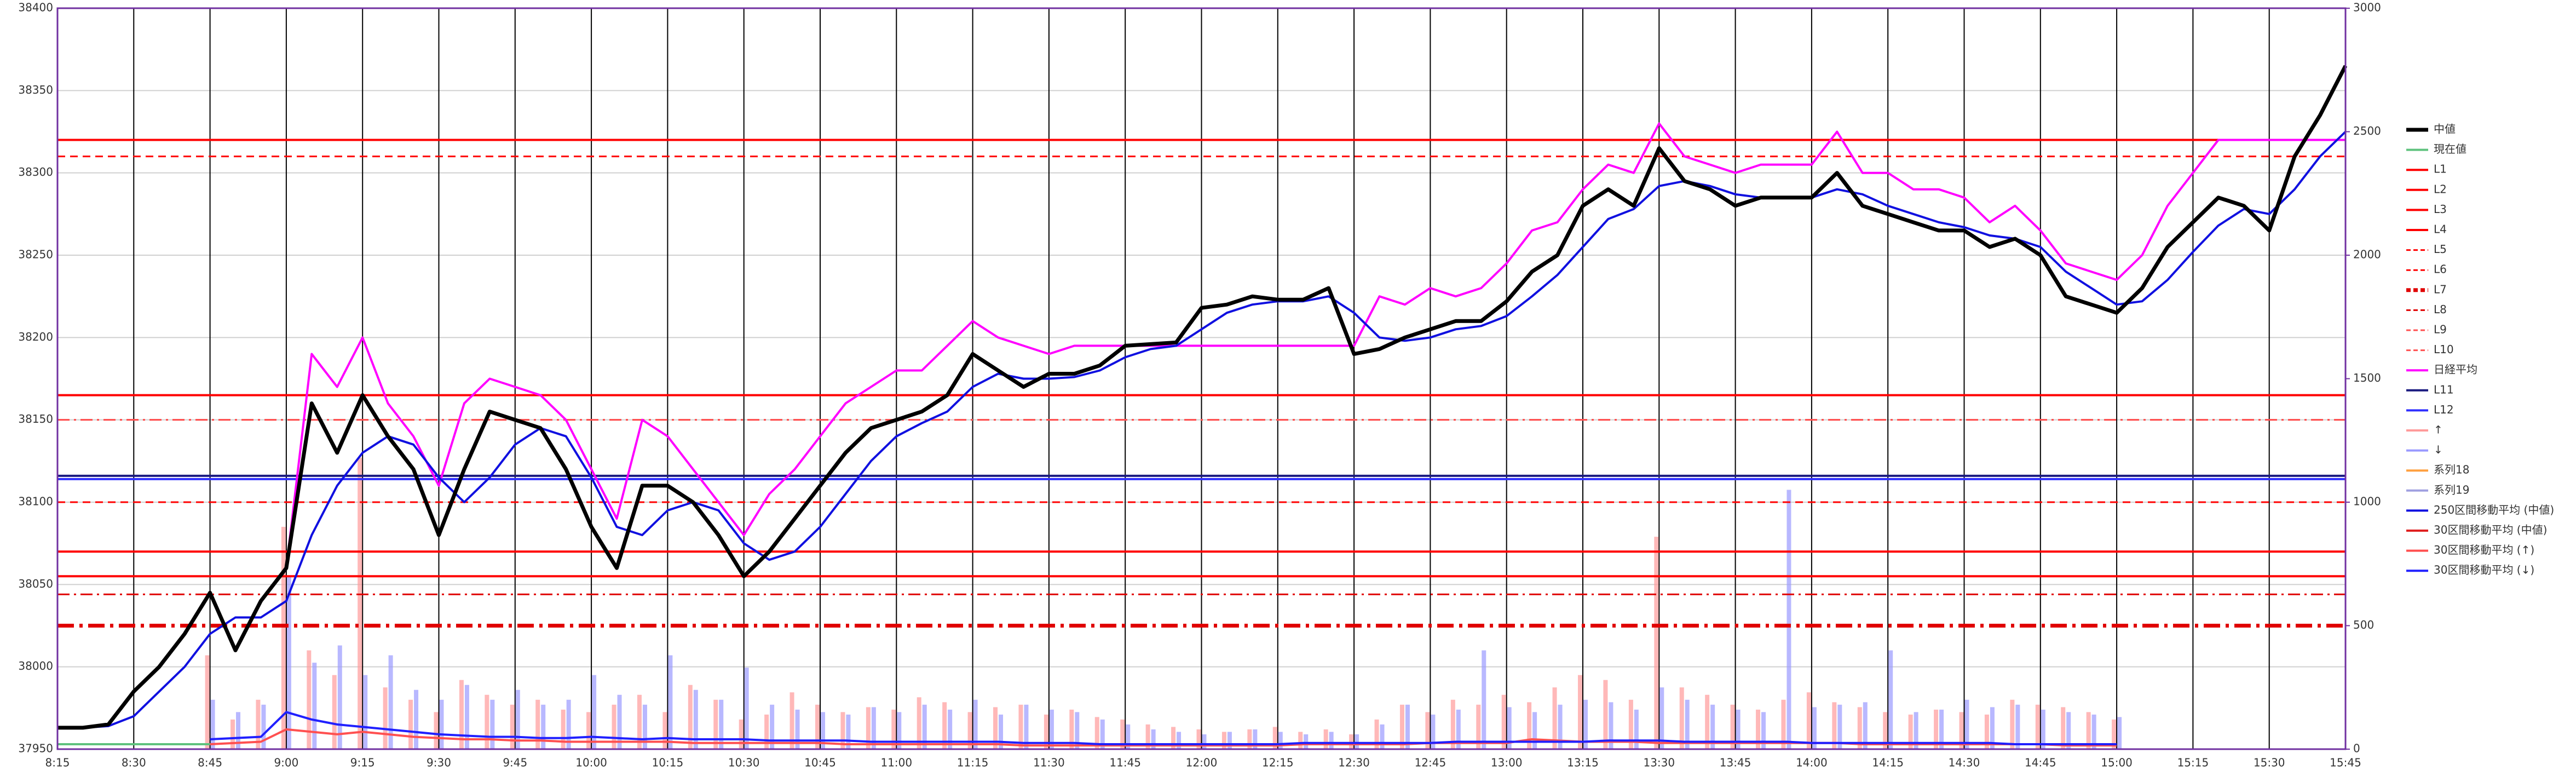  What do you see at coordinates (1202, 762) in the screenshot?
I see `x-tick-label: 12:00` at bounding box center [1202, 762].